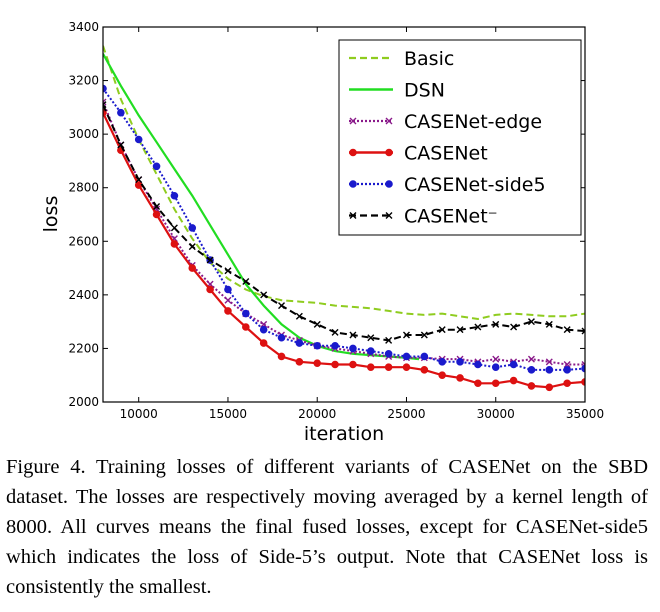  What do you see at coordinates (451, 217) in the screenshot?
I see `legend-label-6: CASENet⁻` at bounding box center [451, 217].